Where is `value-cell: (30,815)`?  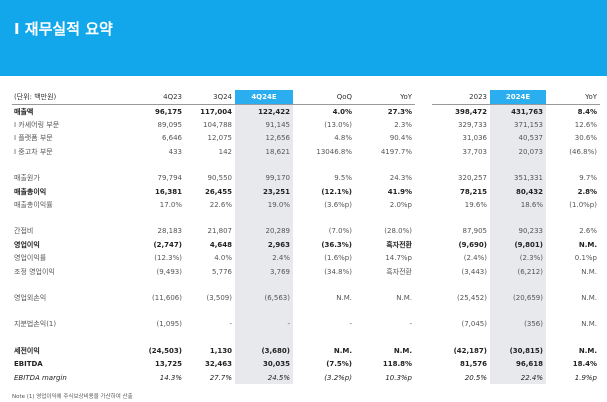 value-cell: (30,815) is located at coordinates (518, 351).